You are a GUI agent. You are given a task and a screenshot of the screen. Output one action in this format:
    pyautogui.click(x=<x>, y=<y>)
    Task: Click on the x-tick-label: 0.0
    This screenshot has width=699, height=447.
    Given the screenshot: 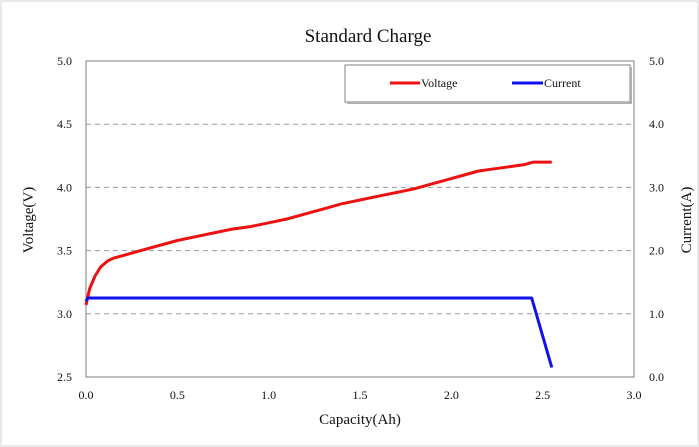 What is the action you would take?
    pyautogui.click(x=86, y=395)
    